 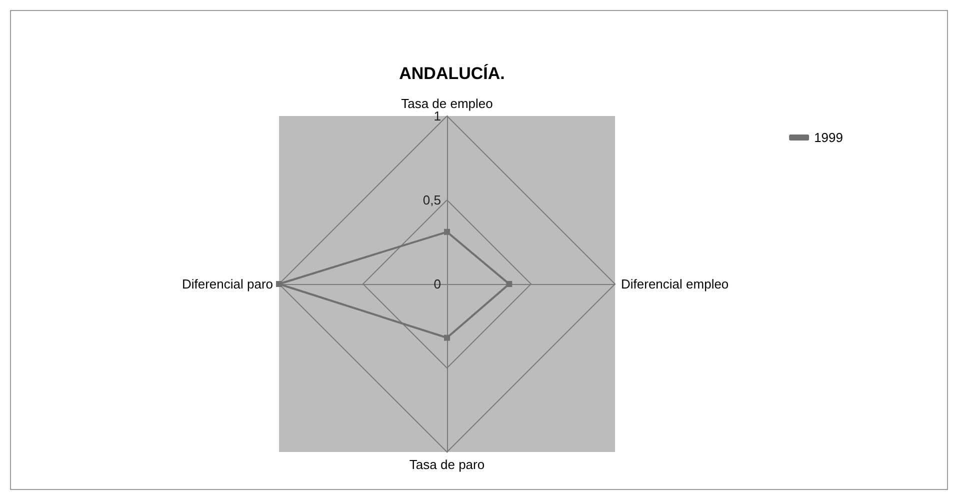 I want to click on spoke-label: Tasa de paro, so click(x=447, y=464).